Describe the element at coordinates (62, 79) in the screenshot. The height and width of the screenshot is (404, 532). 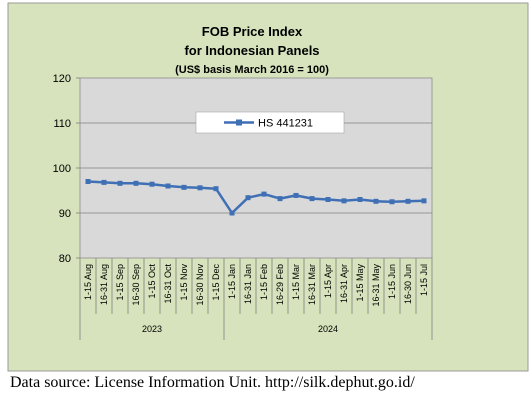
I see `y-tick-label: 120` at that location.